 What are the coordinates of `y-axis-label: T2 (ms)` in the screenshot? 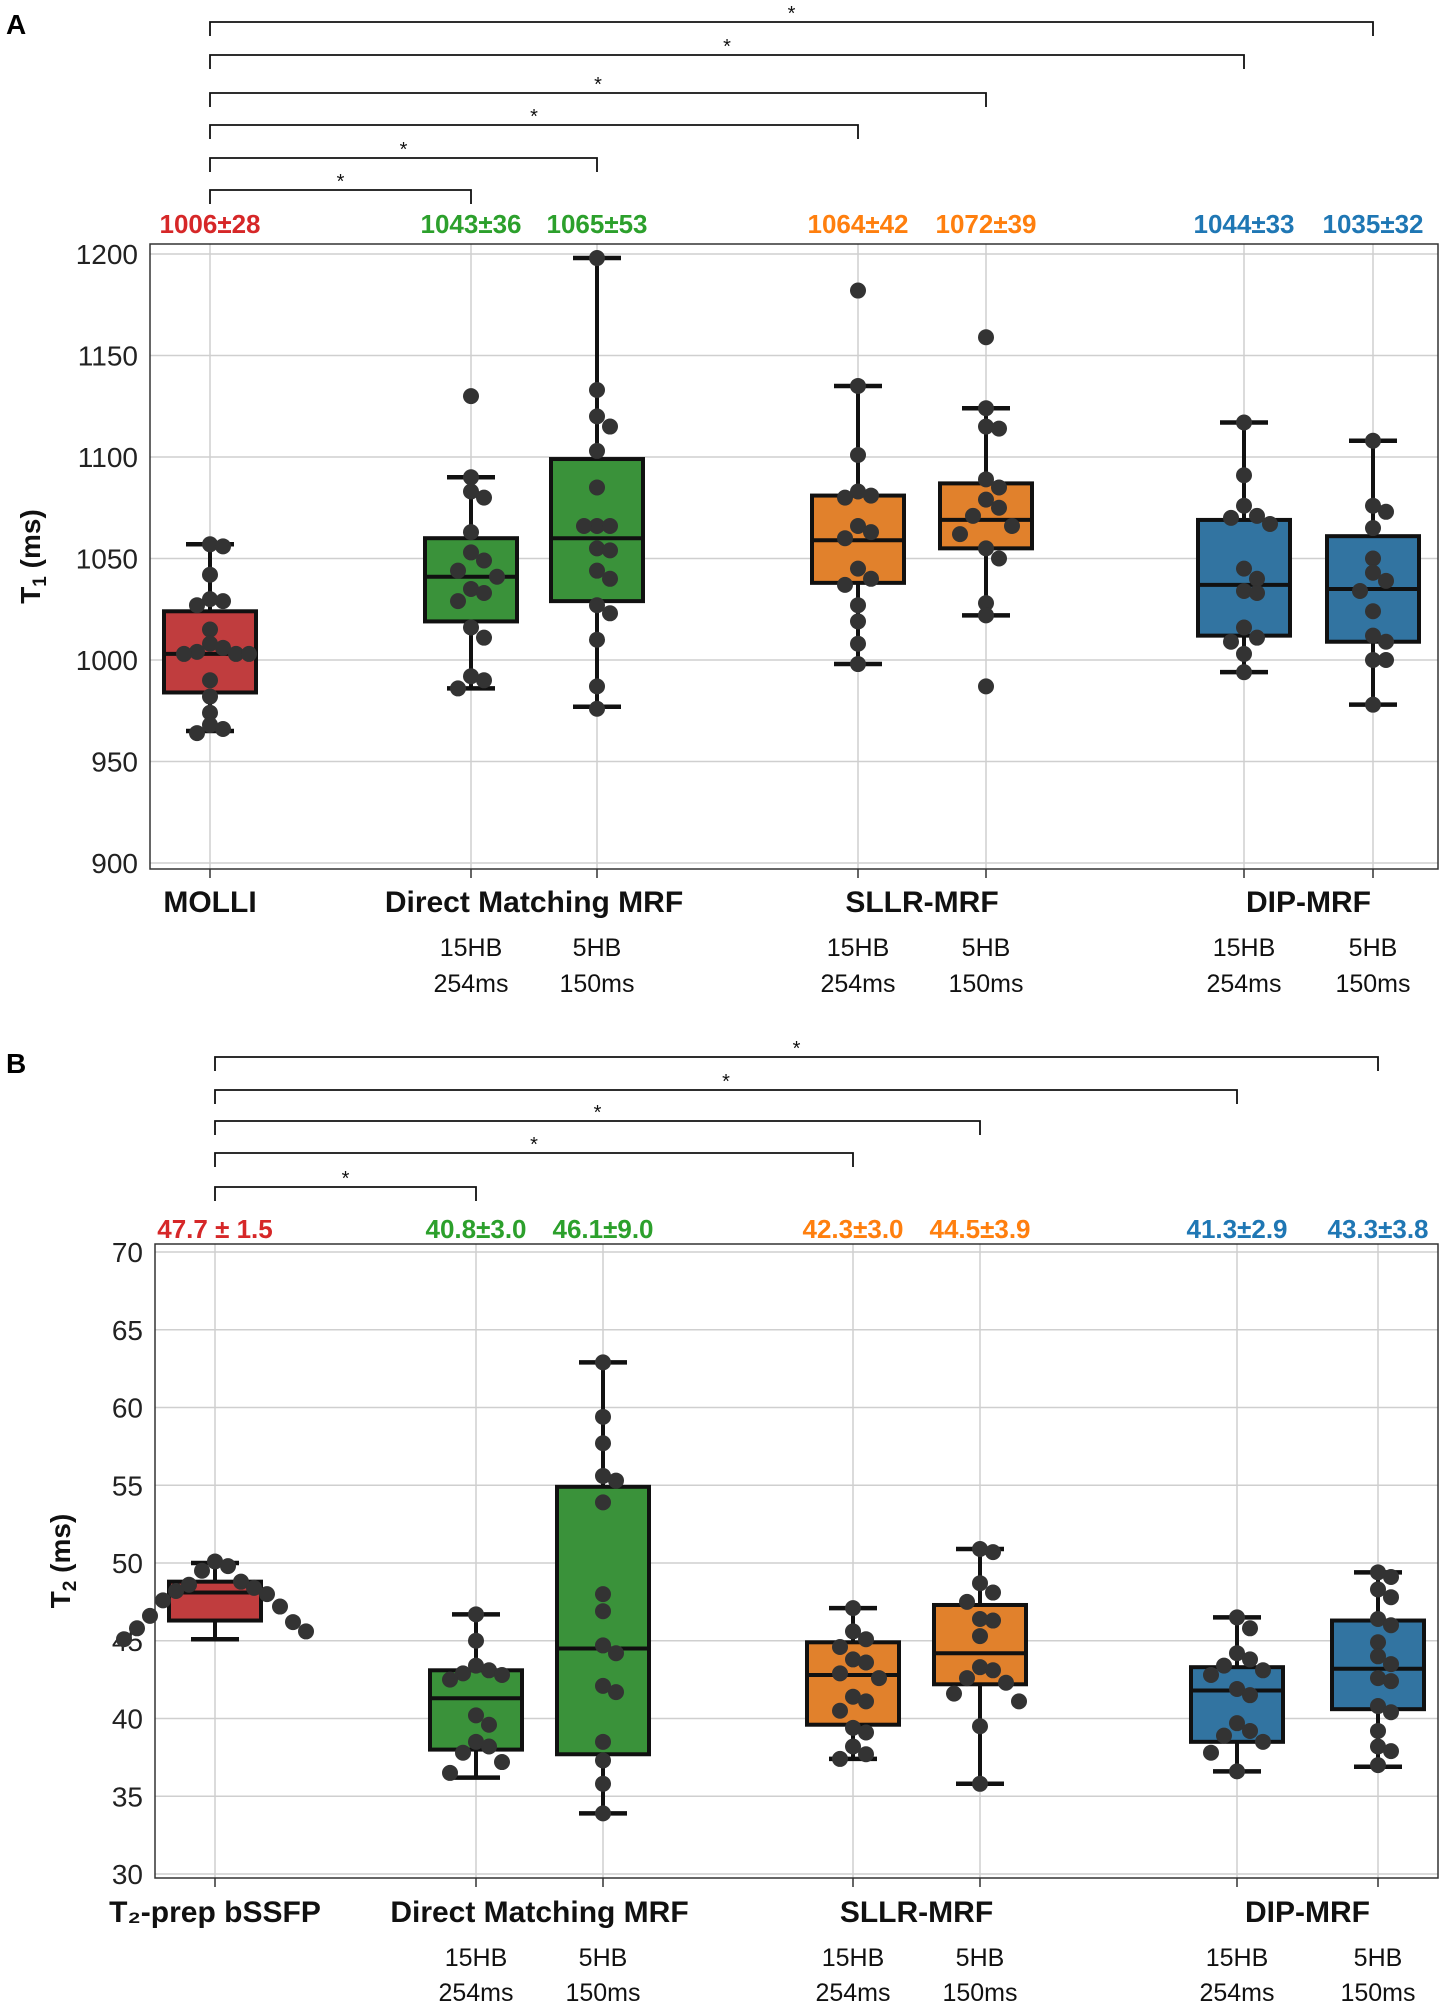 It's located at (63, 1561).